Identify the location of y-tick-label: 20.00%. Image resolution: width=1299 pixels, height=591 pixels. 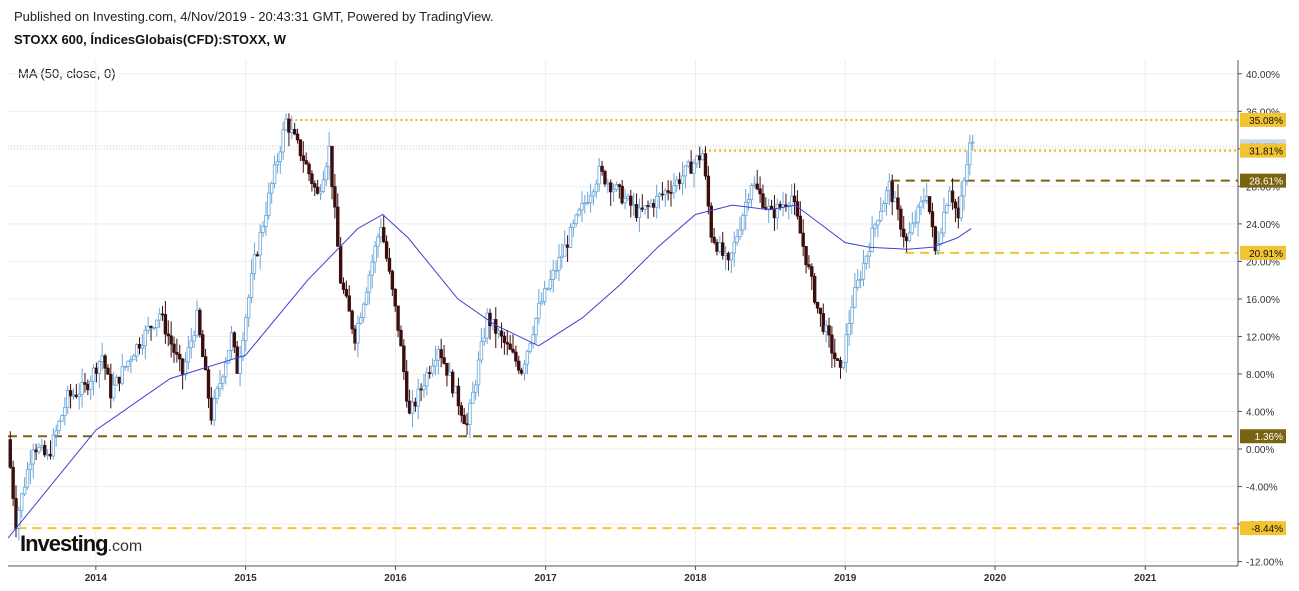
(1263, 262).